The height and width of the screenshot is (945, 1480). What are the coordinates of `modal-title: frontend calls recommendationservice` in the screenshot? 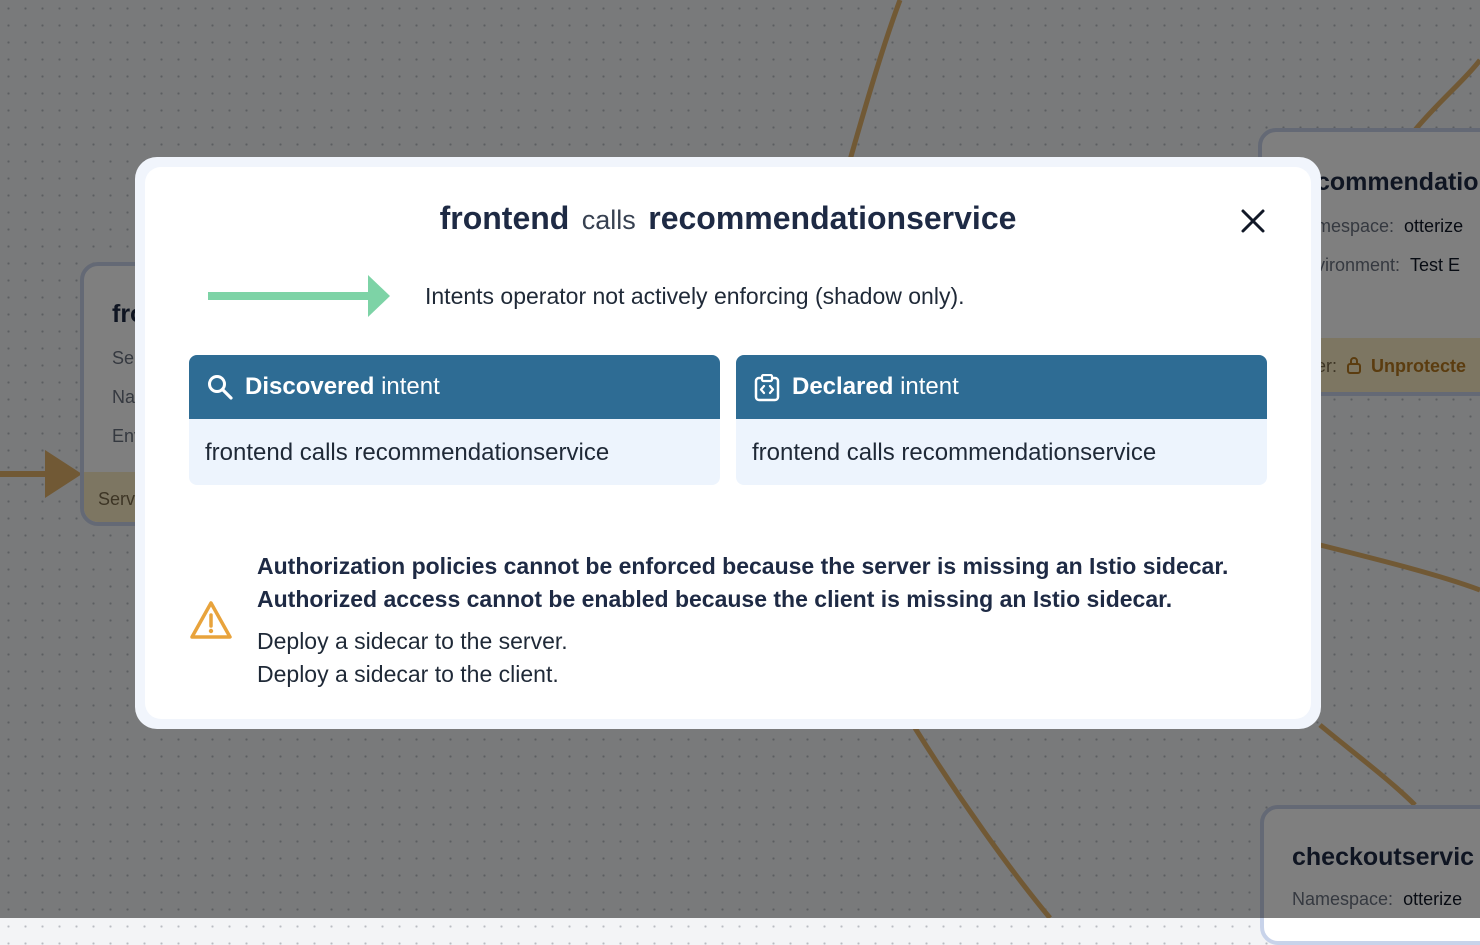 It's located at (728, 218).